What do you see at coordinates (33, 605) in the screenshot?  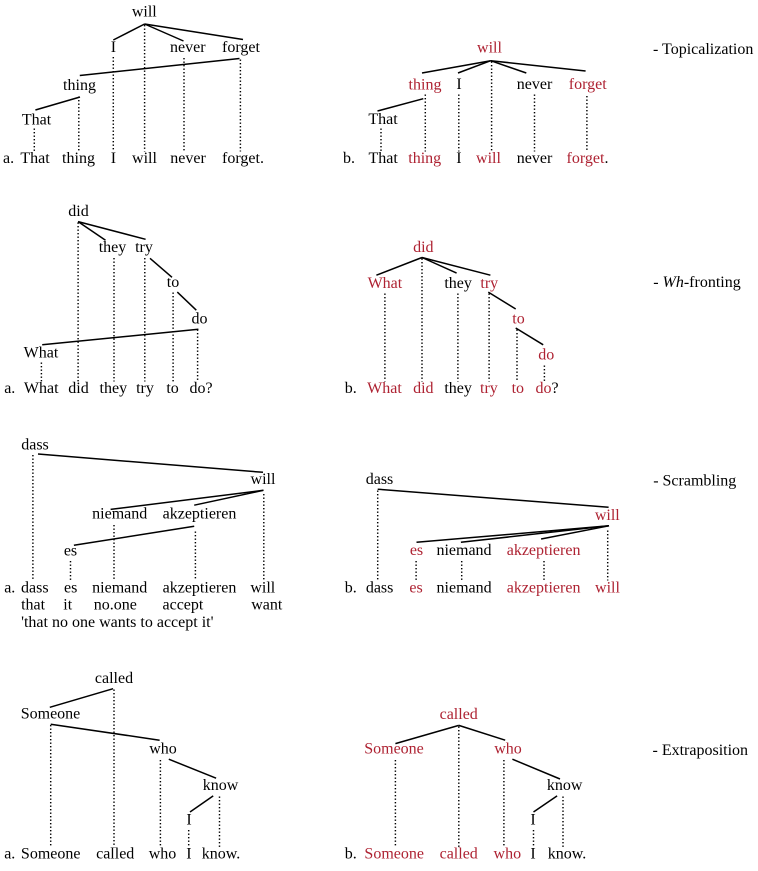 I see `svg-text: that` at bounding box center [33, 605].